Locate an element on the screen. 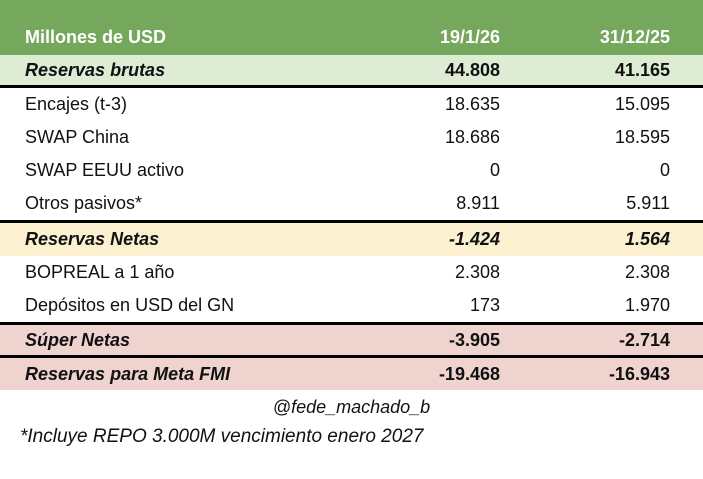  row-value-1: -19.468 is located at coordinates (469, 373).